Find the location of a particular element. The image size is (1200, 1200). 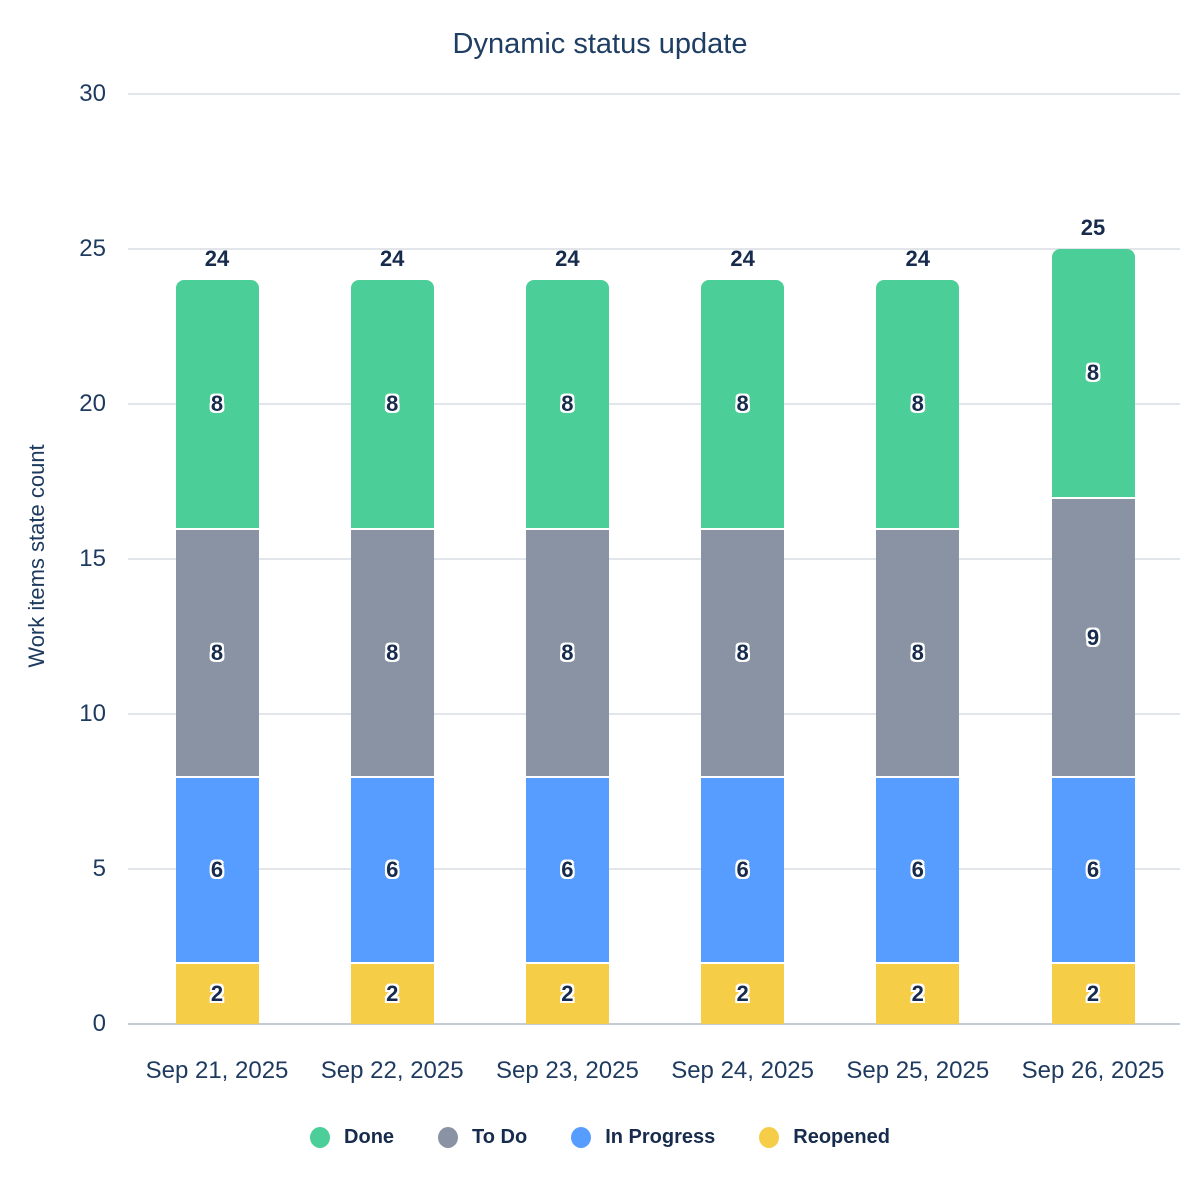

legend-item-to-do: To Do is located at coordinates (482, 1137).